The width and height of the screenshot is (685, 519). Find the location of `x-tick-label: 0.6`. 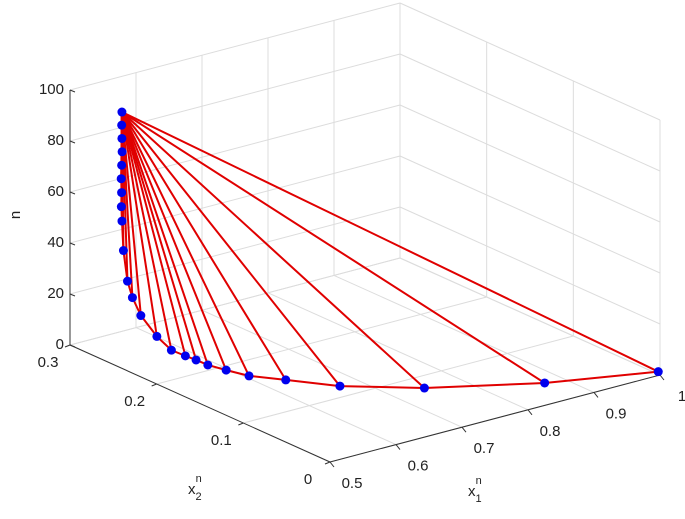

x-tick-label: 0.6 is located at coordinates (418, 466).